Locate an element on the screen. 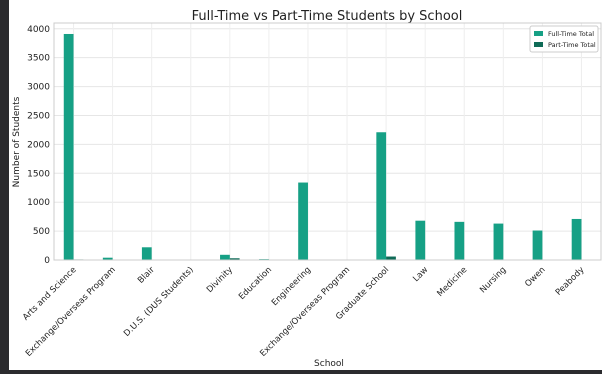 The width and height of the screenshot is (602, 374). y-tick-label: 1000 is located at coordinates (38, 203).